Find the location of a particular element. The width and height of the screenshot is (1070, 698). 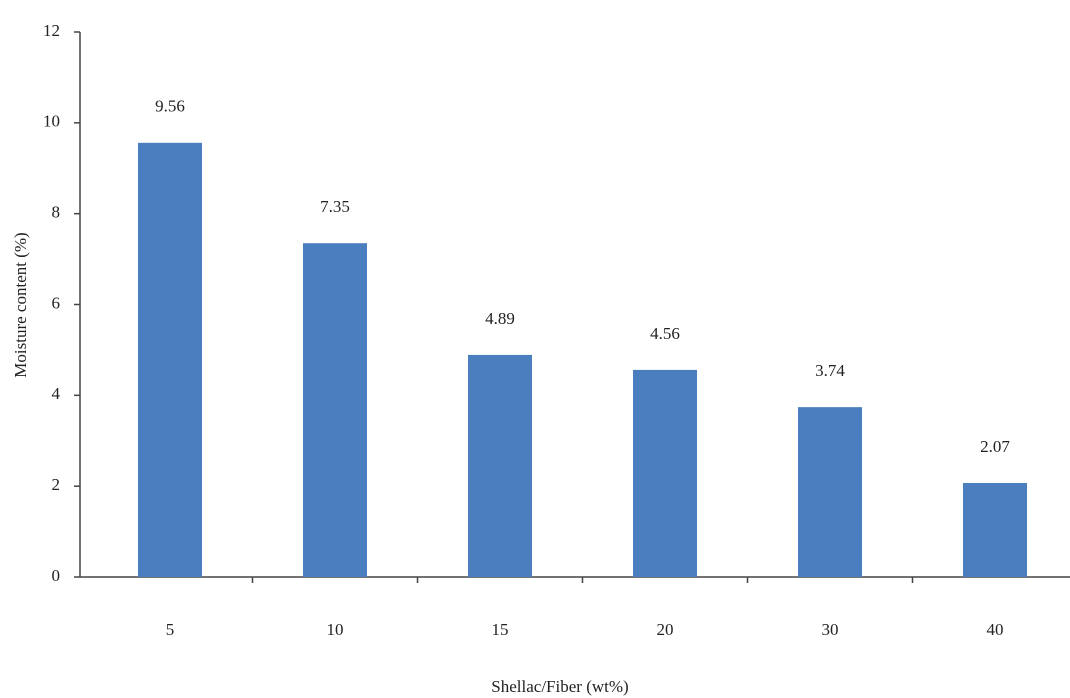

x-axis-label: Shellac/Fiber (wt%) is located at coordinates (559, 686).